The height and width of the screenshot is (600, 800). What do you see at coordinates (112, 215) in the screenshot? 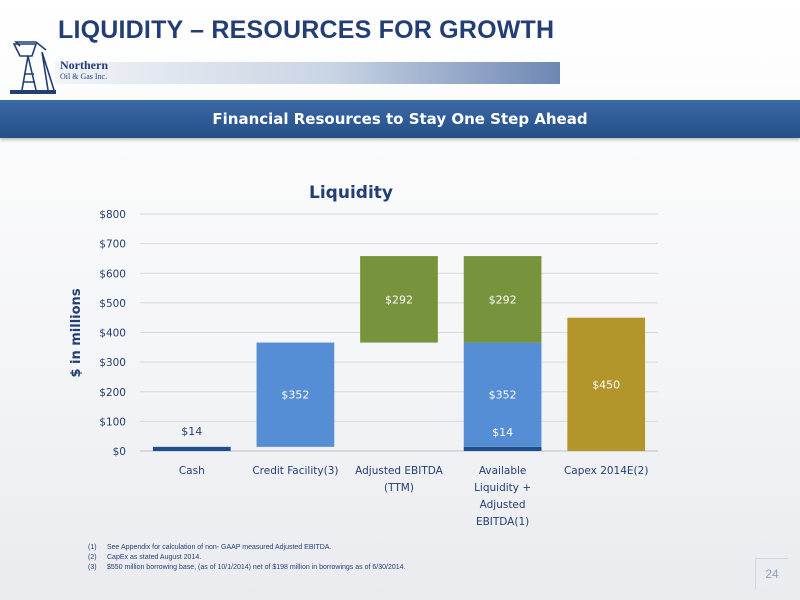
I see `y-tick-label: $800` at bounding box center [112, 215].